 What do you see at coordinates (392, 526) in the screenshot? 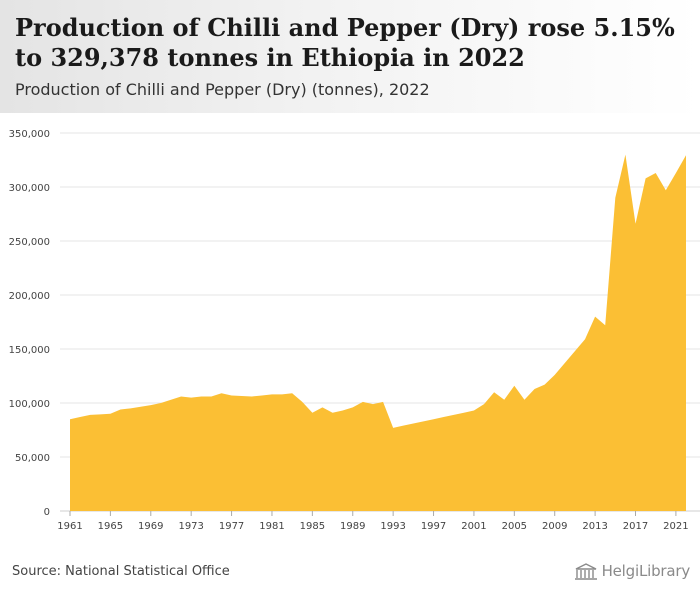
I see `x-tick-label: 1993` at bounding box center [392, 526].